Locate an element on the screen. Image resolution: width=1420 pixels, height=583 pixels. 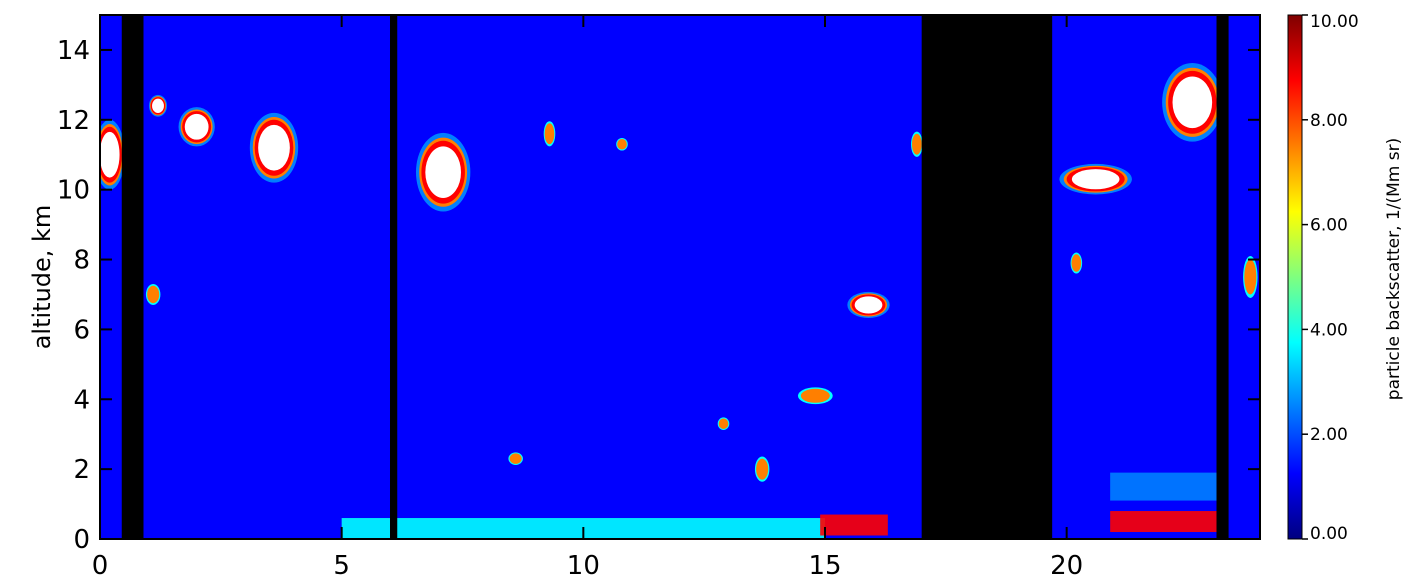
y-tick-label: 0 is located at coordinates (81, 540).